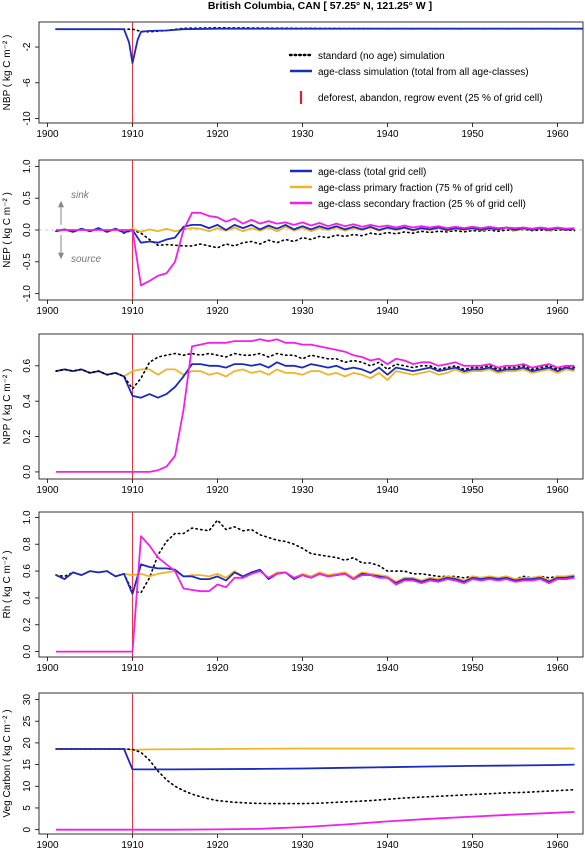 Image resolution: width=585 pixels, height=850 pixels. I want to click on y-axis-label: NPP ( kg C m⁻² ), so click(7, 407).